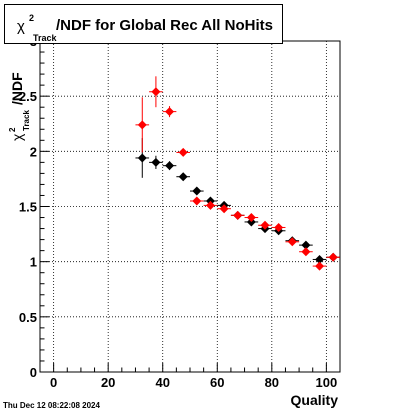 The width and height of the screenshot is (400, 414). Describe the element at coordinates (164, 25) in the screenshot. I see `title-text: /NDF for Global Rec All NoHits` at that location.